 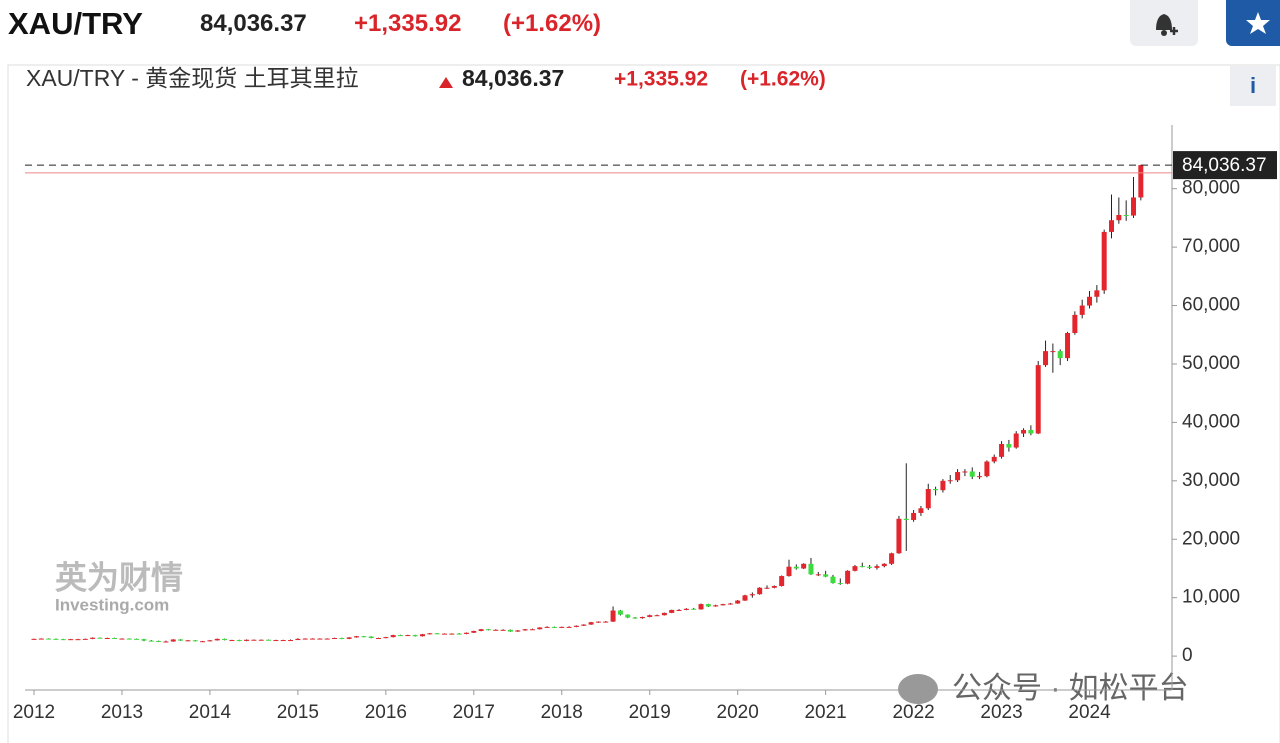 I want to click on x-tick-label: 2015, so click(x=298, y=712).